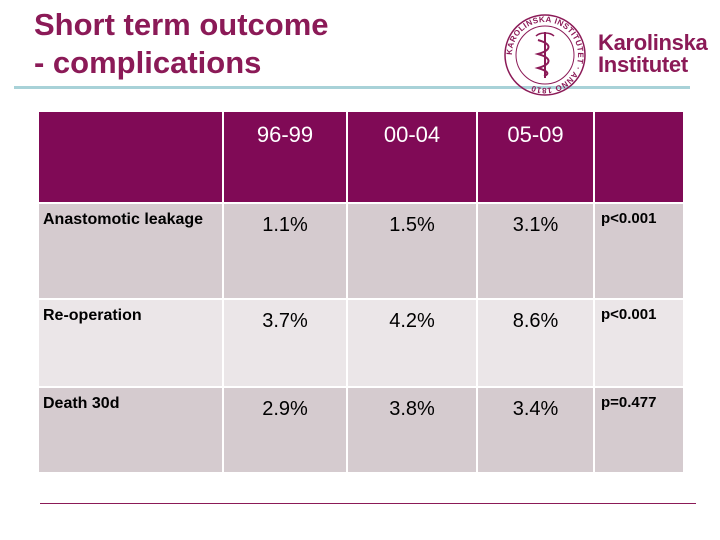  What do you see at coordinates (181, 24) in the screenshot?
I see `slide-title-line1: Short term outcome` at bounding box center [181, 24].